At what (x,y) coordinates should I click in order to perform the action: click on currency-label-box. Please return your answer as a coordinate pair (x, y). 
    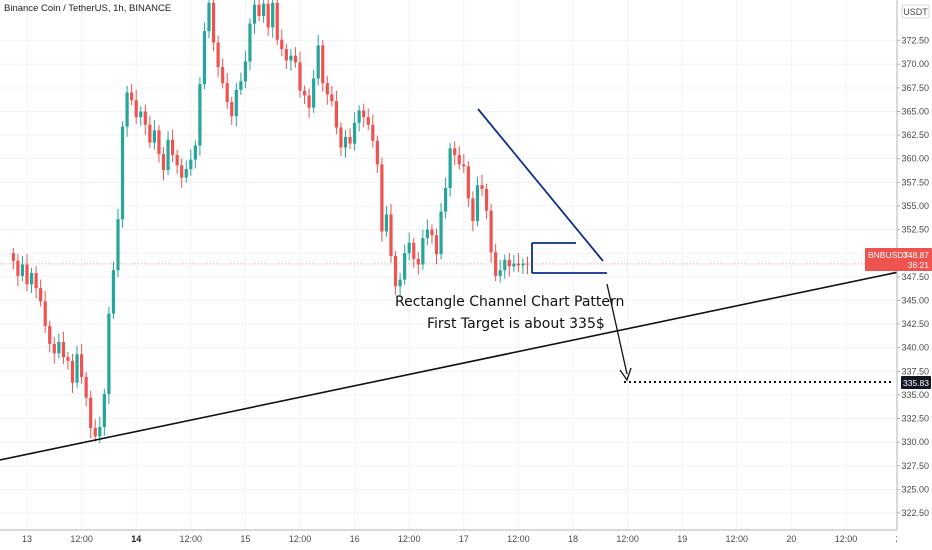
    Looking at the image, I should click on (915, 11).